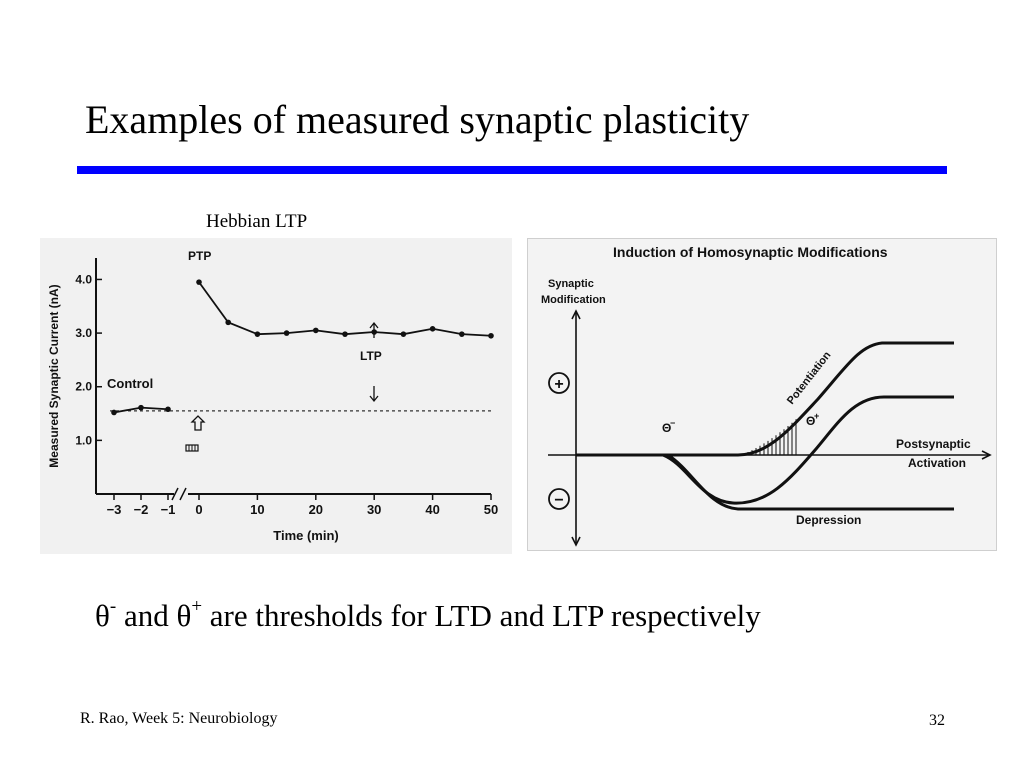 This screenshot has height=768, width=1024. I want to click on series-group, so click(302, 347).